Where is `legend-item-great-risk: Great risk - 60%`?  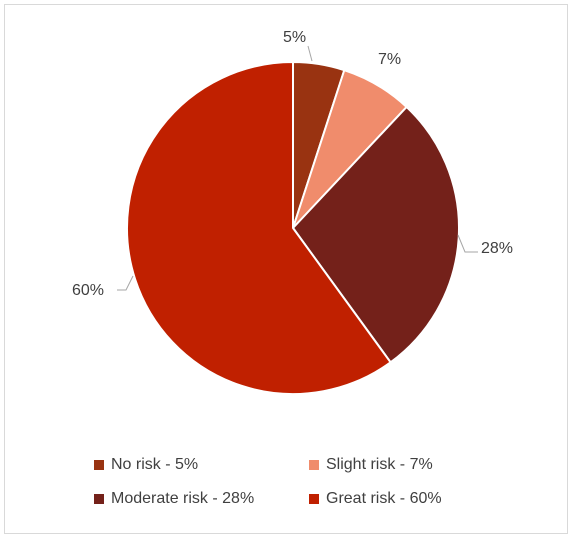 legend-item-great-risk: Great risk - 60% is located at coordinates (375, 499).